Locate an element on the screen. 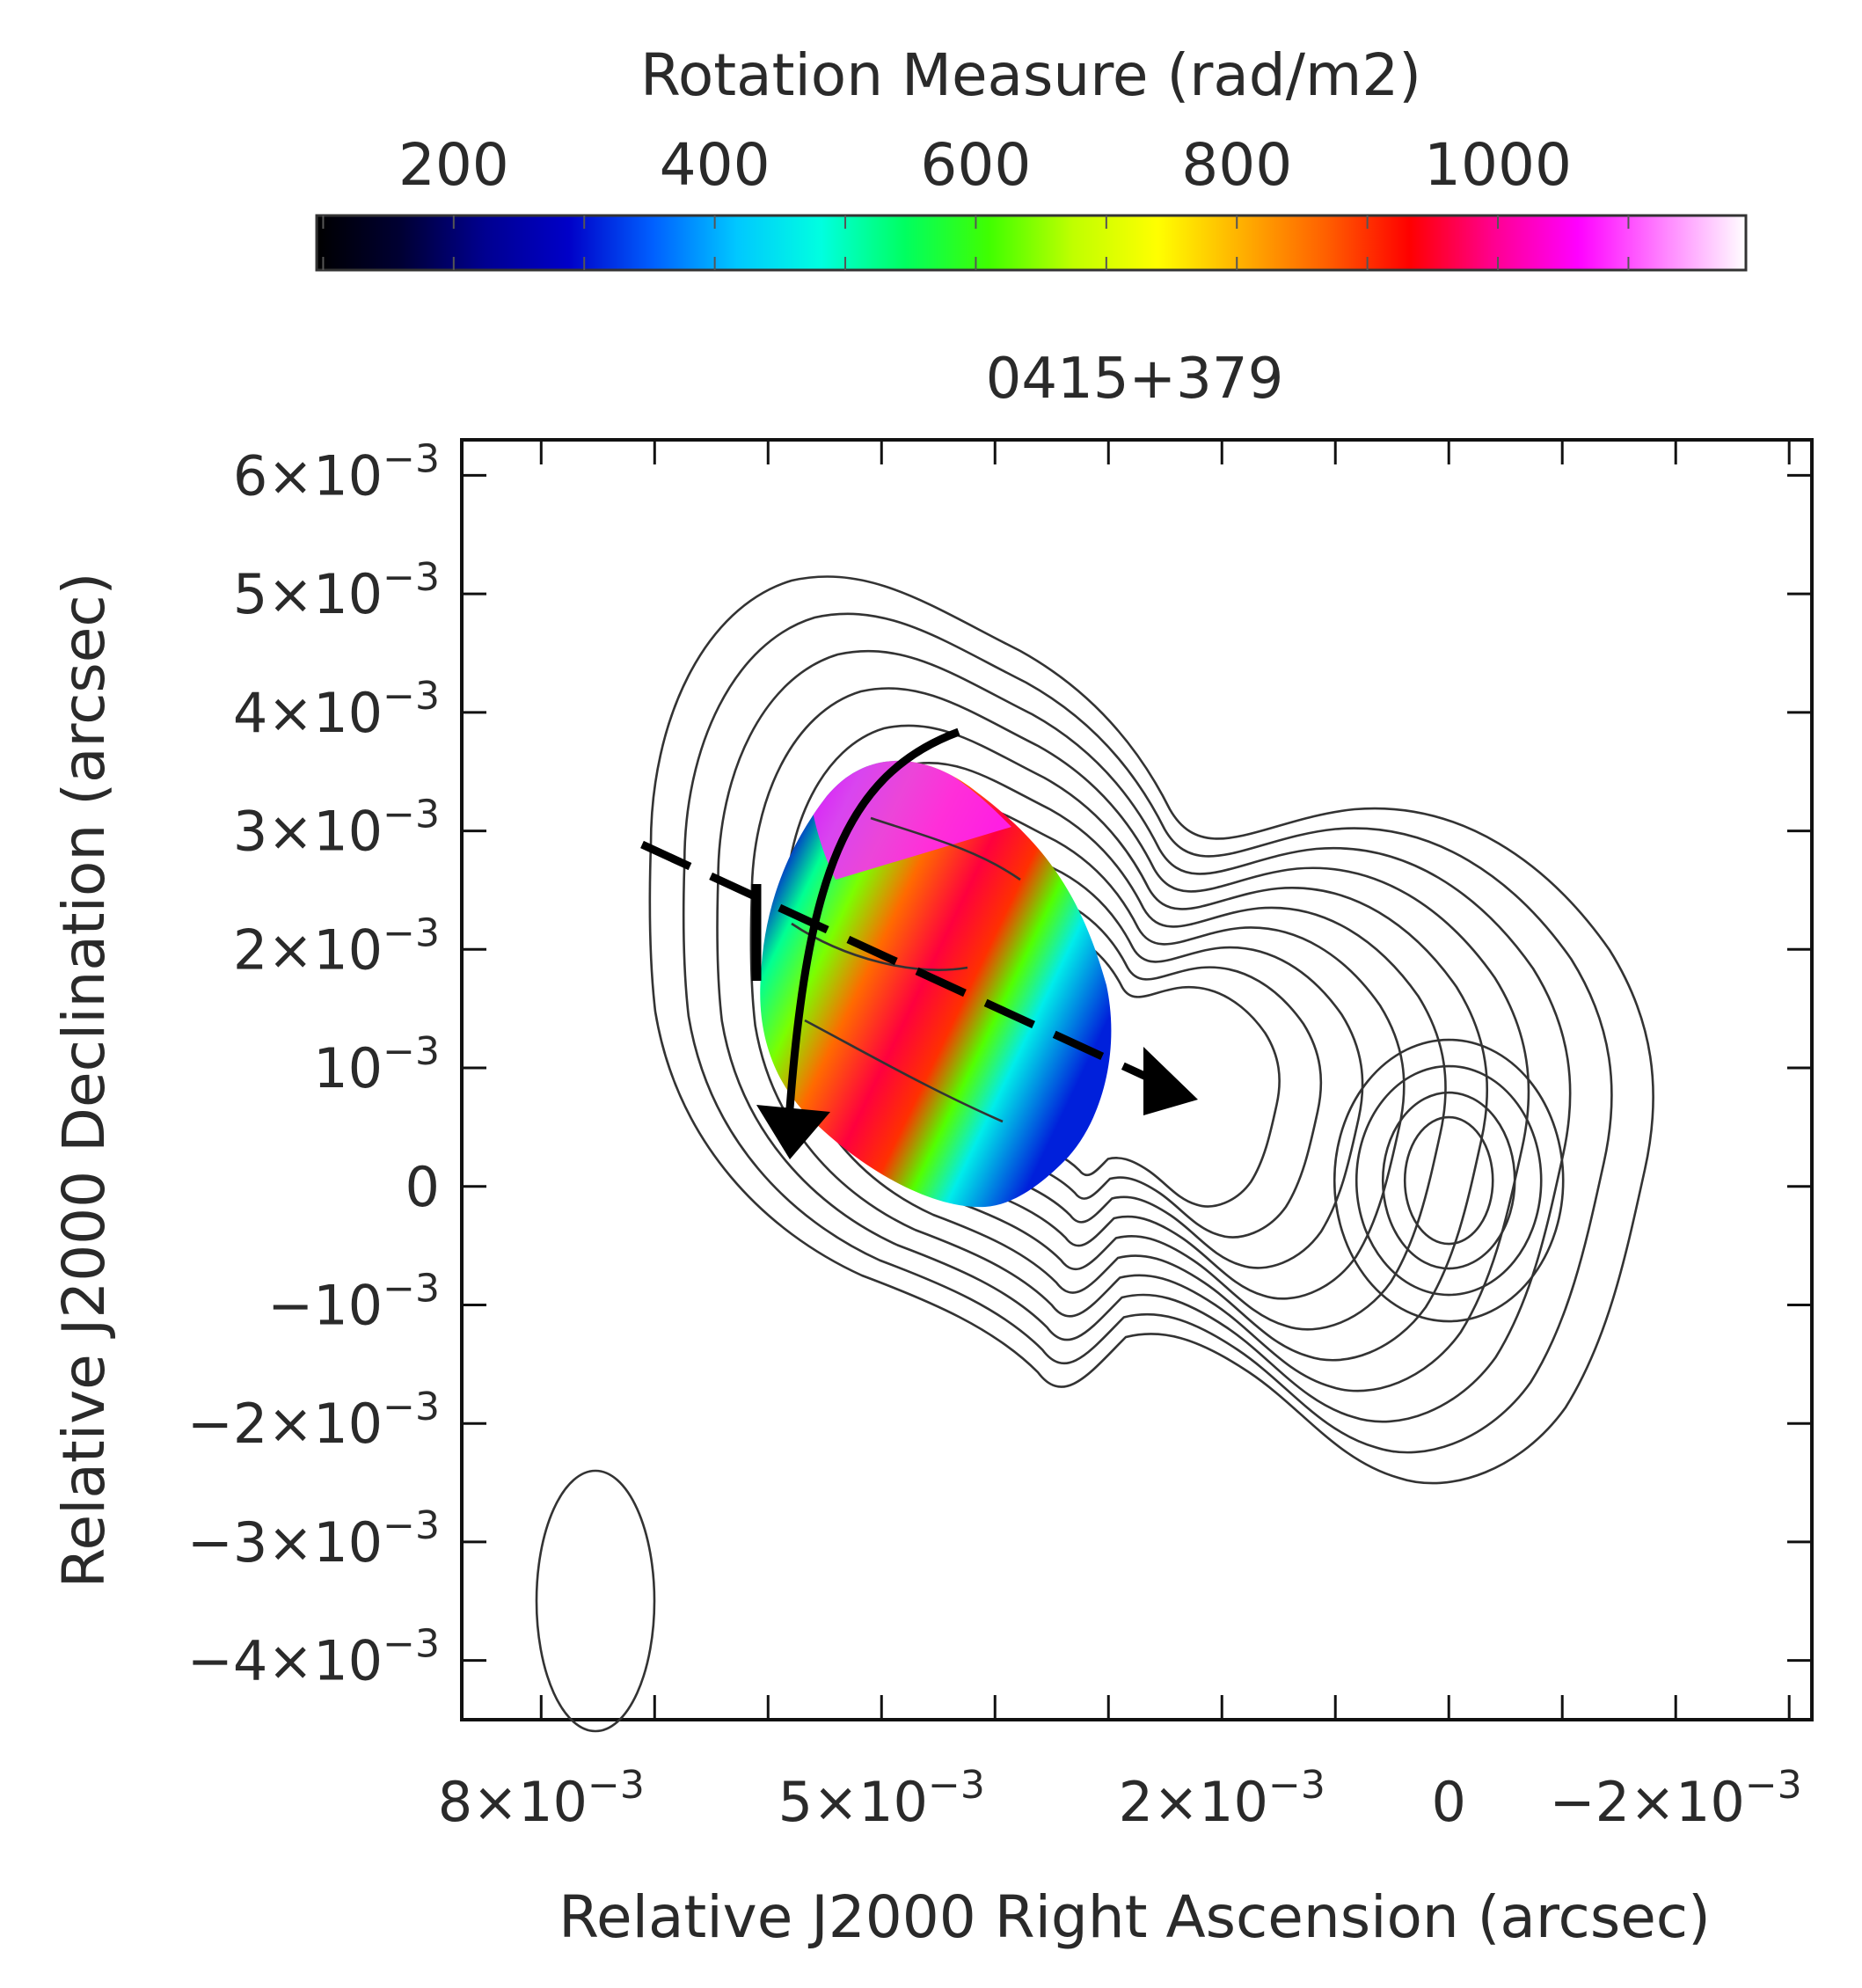 Image resolution: width=1862 pixels, height=1988 pixels. y-tick-label: −4×10⁻³ is located at coordinates (313, 1657).